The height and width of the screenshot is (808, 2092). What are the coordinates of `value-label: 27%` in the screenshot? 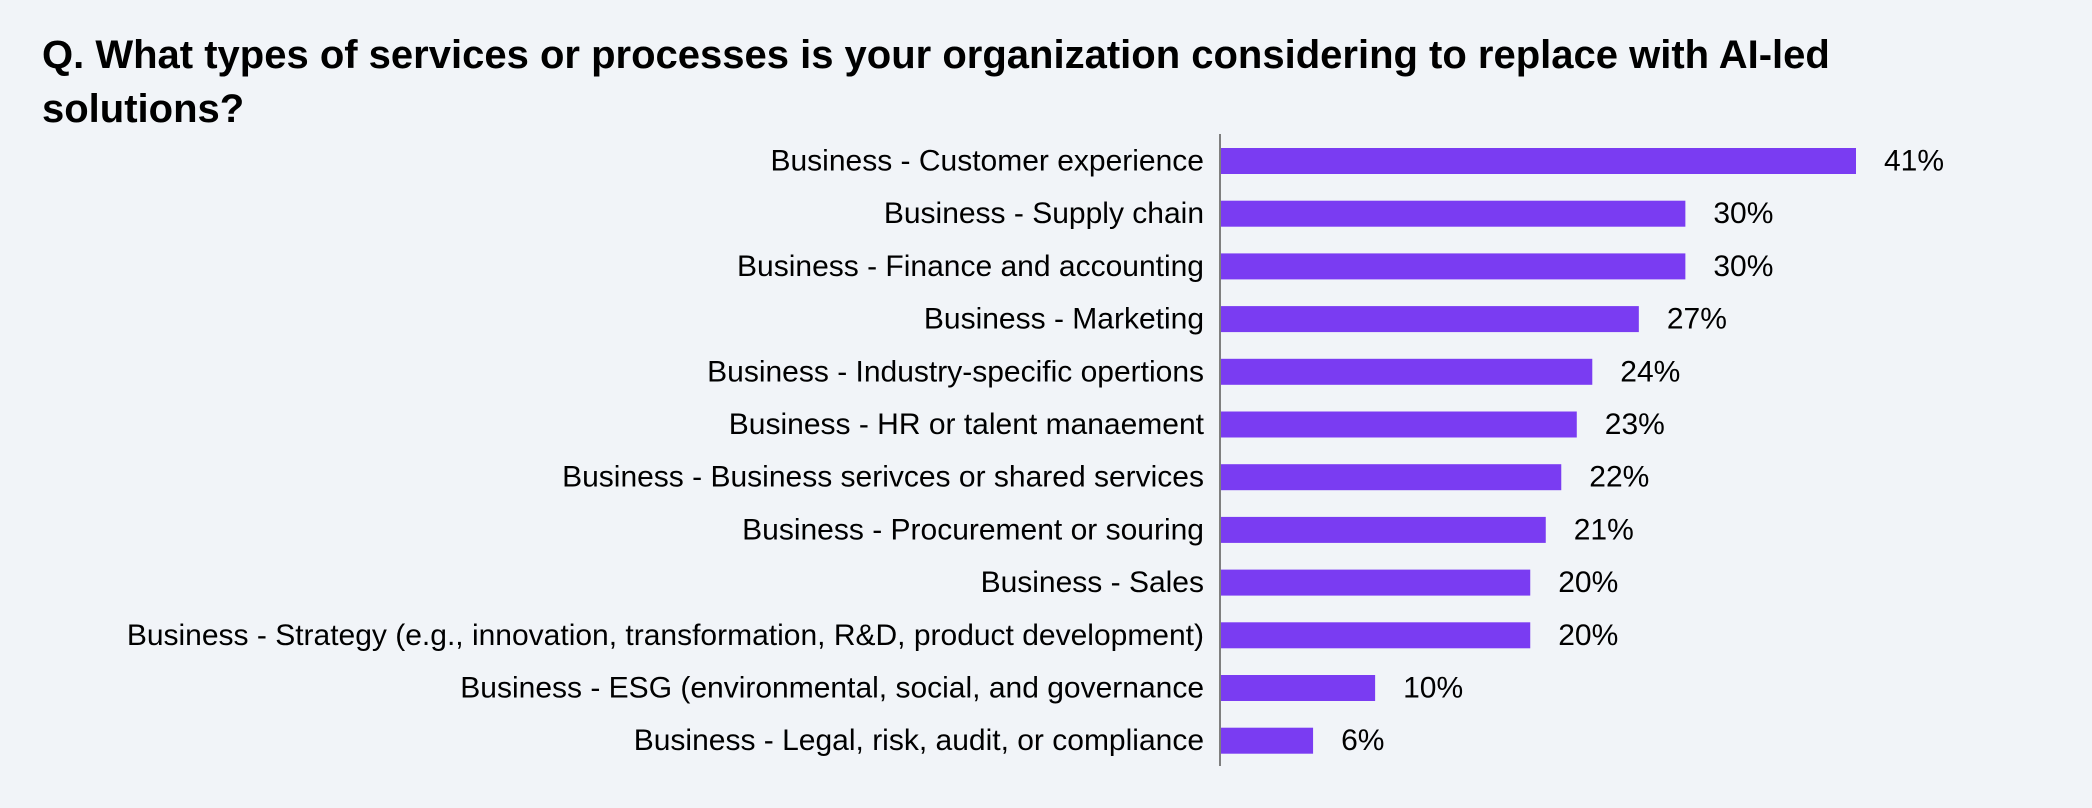 It's located at (1697, 319).